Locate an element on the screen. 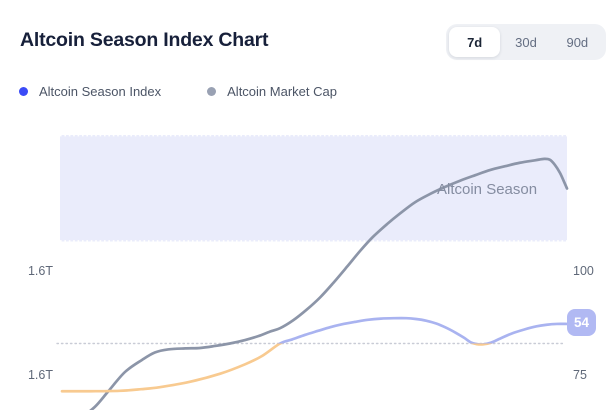  legend-item-altcoin-season-index: Altcoin Season Index is located at coordinates (90, 91).